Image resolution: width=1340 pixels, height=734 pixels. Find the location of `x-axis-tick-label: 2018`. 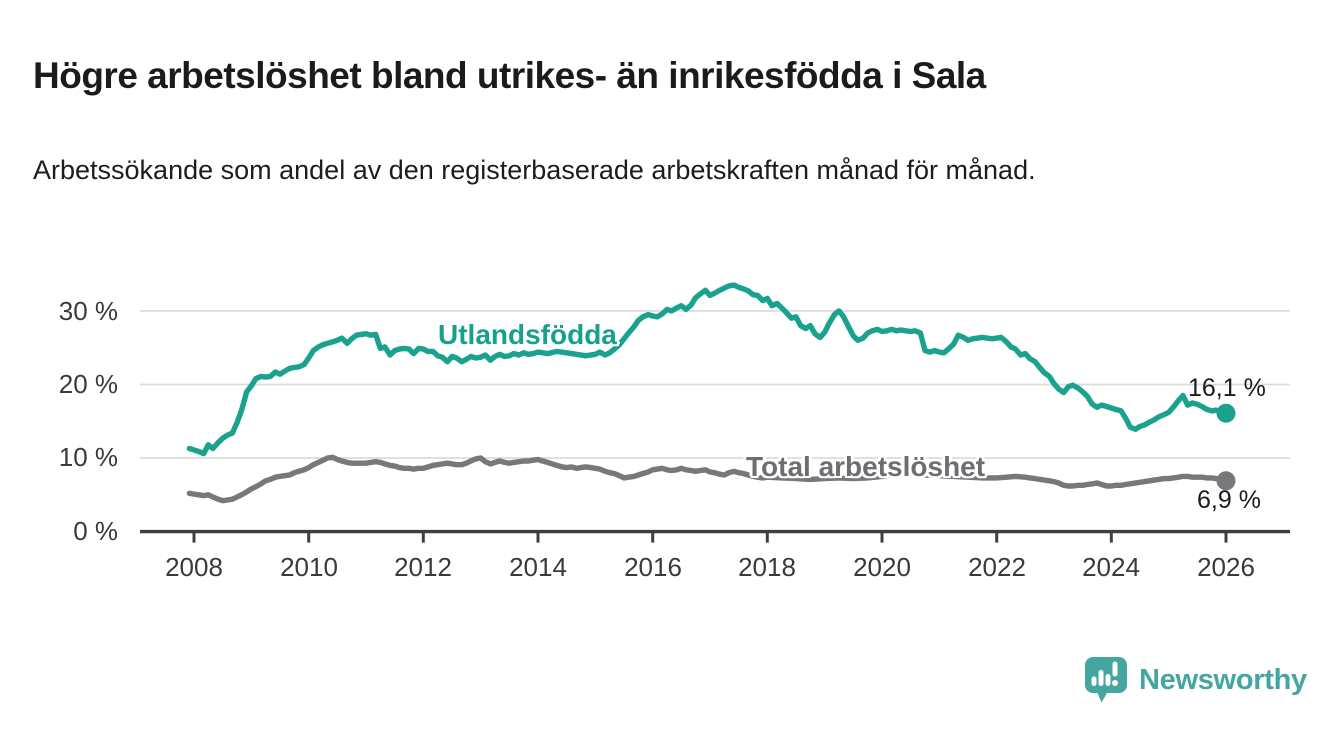

x-axis-tick-label: 2018 is located at coordinates (767, 567).